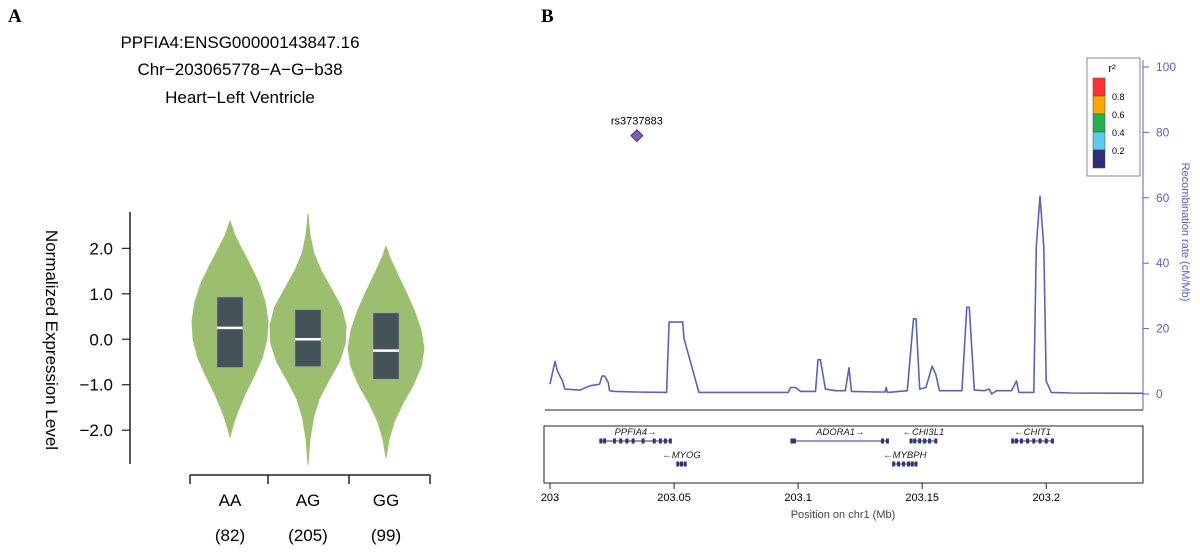  I want to click on violin-y-tick-label-2: 0.0, so click(101, 339).